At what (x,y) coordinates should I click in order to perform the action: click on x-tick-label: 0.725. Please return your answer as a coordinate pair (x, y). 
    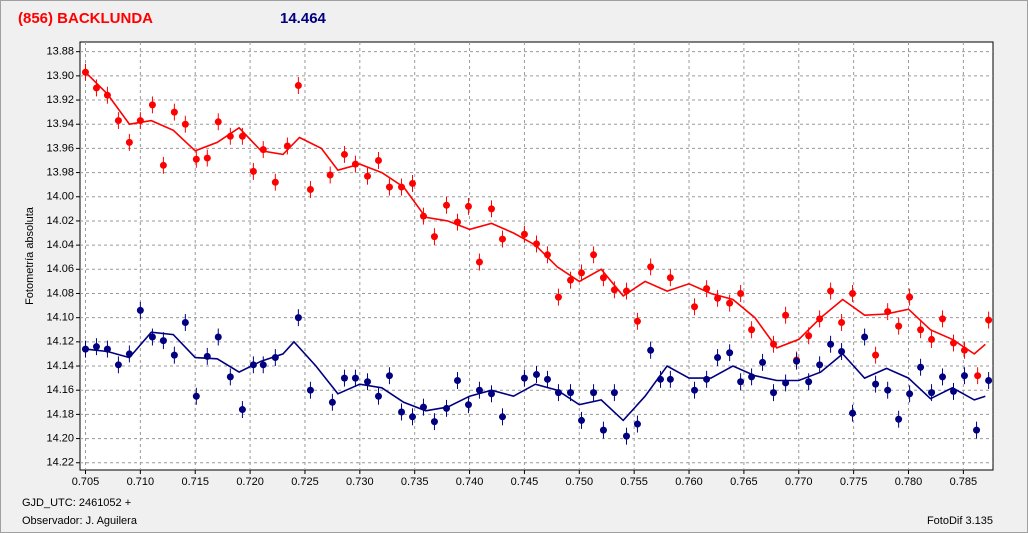
    Looking at the image, I should click on (305, 482).